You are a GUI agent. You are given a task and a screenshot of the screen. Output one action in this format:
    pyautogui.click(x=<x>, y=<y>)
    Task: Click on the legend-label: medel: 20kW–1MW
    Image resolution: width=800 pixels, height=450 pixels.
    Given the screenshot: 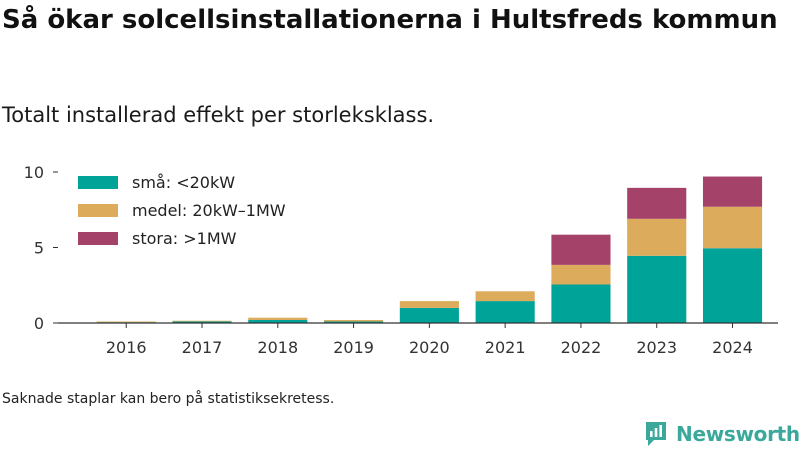 What is the action you would take?
    pyautogui.click(x=209, y=210)
    